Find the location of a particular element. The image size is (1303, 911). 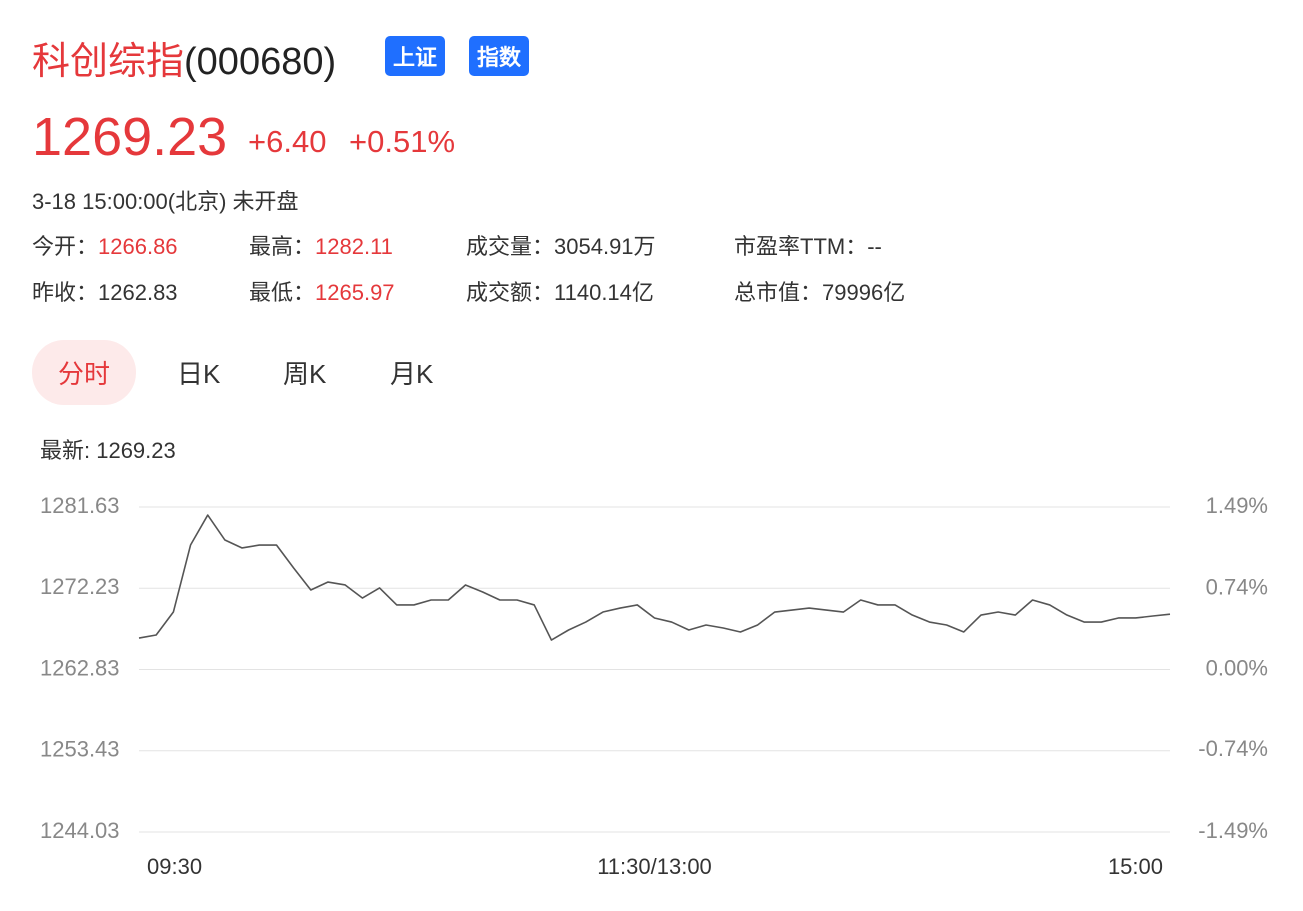

index-code: (000680) is located at coordinates (260, 62).